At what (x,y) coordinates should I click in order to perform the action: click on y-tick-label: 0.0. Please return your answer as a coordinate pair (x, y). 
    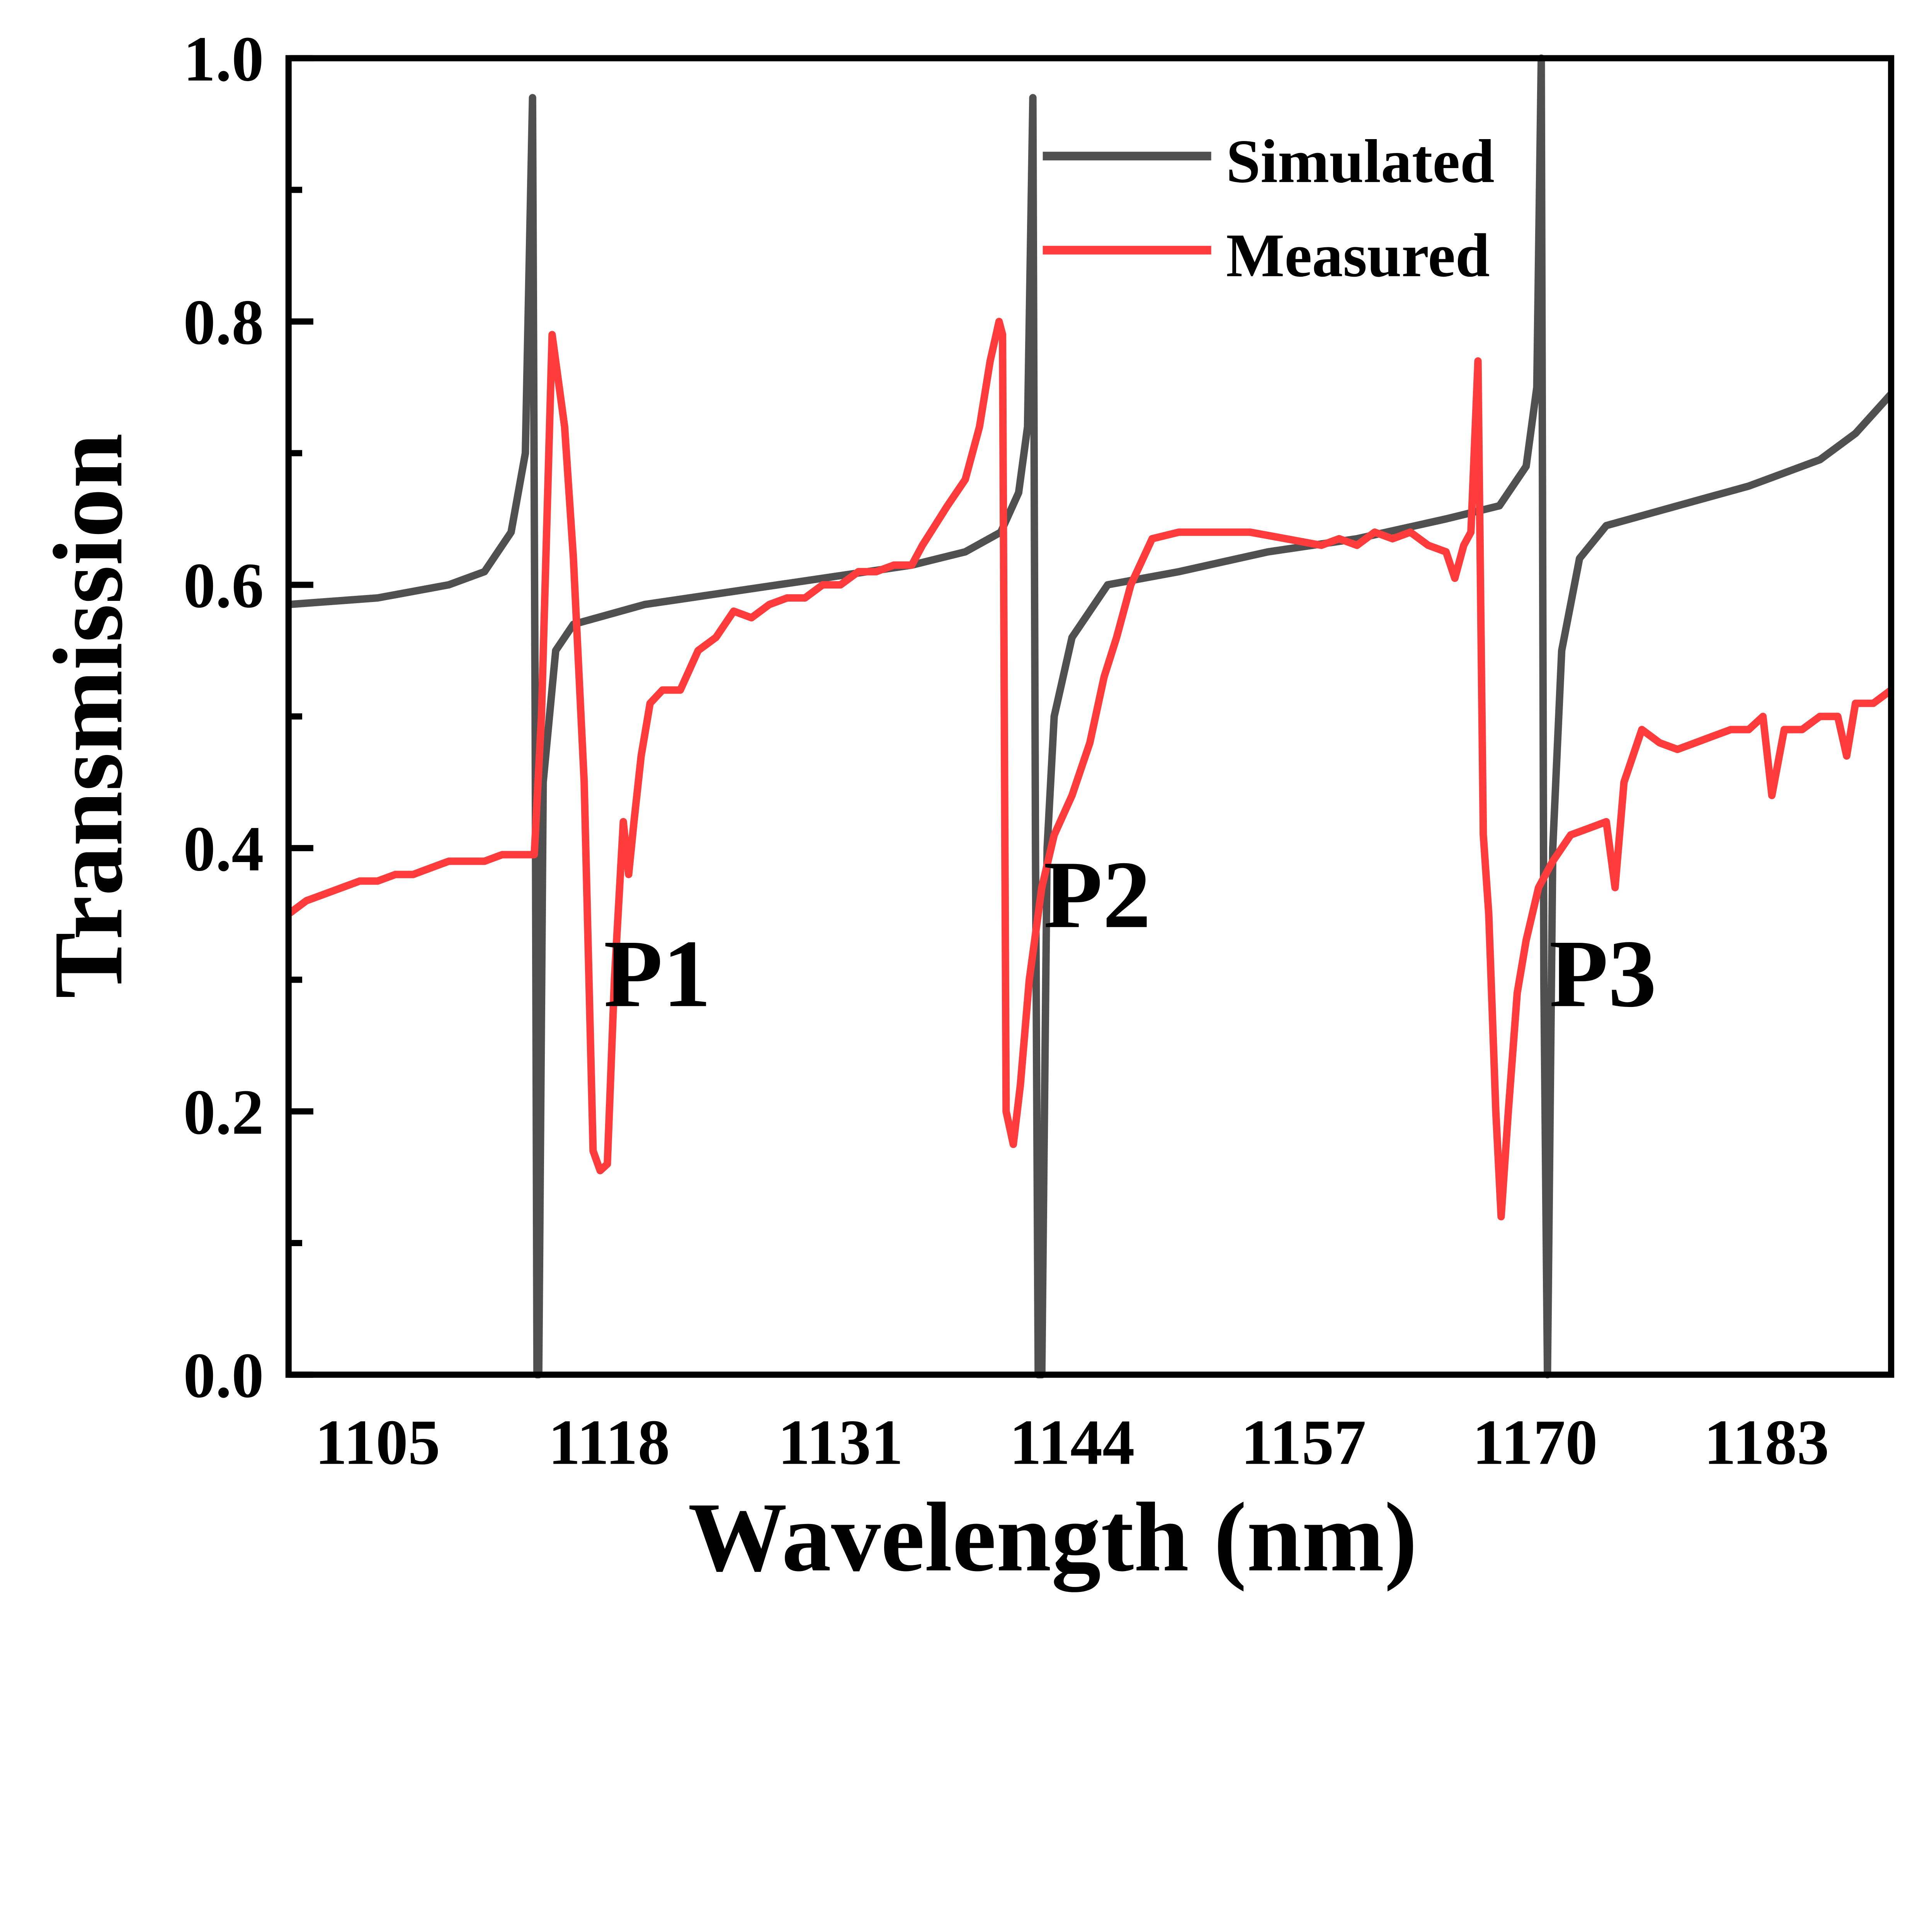
    Looking at the image, I should click on (223, 1376).